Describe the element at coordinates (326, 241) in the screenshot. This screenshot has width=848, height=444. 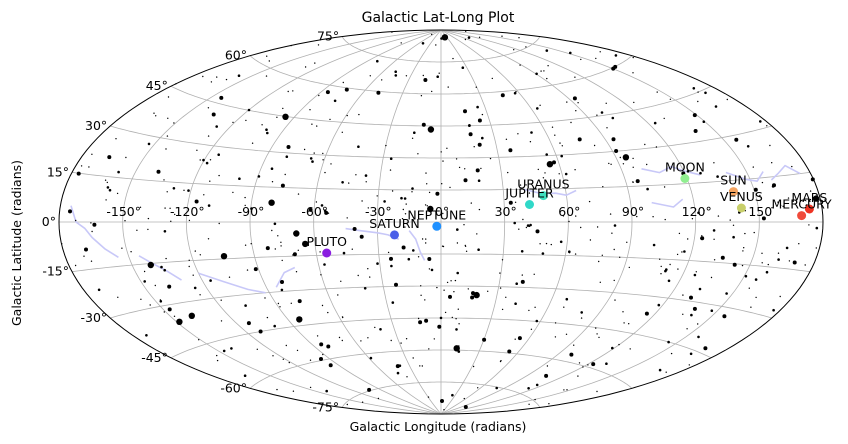
I see `planet-label-pluto: PLUTO` at that location.